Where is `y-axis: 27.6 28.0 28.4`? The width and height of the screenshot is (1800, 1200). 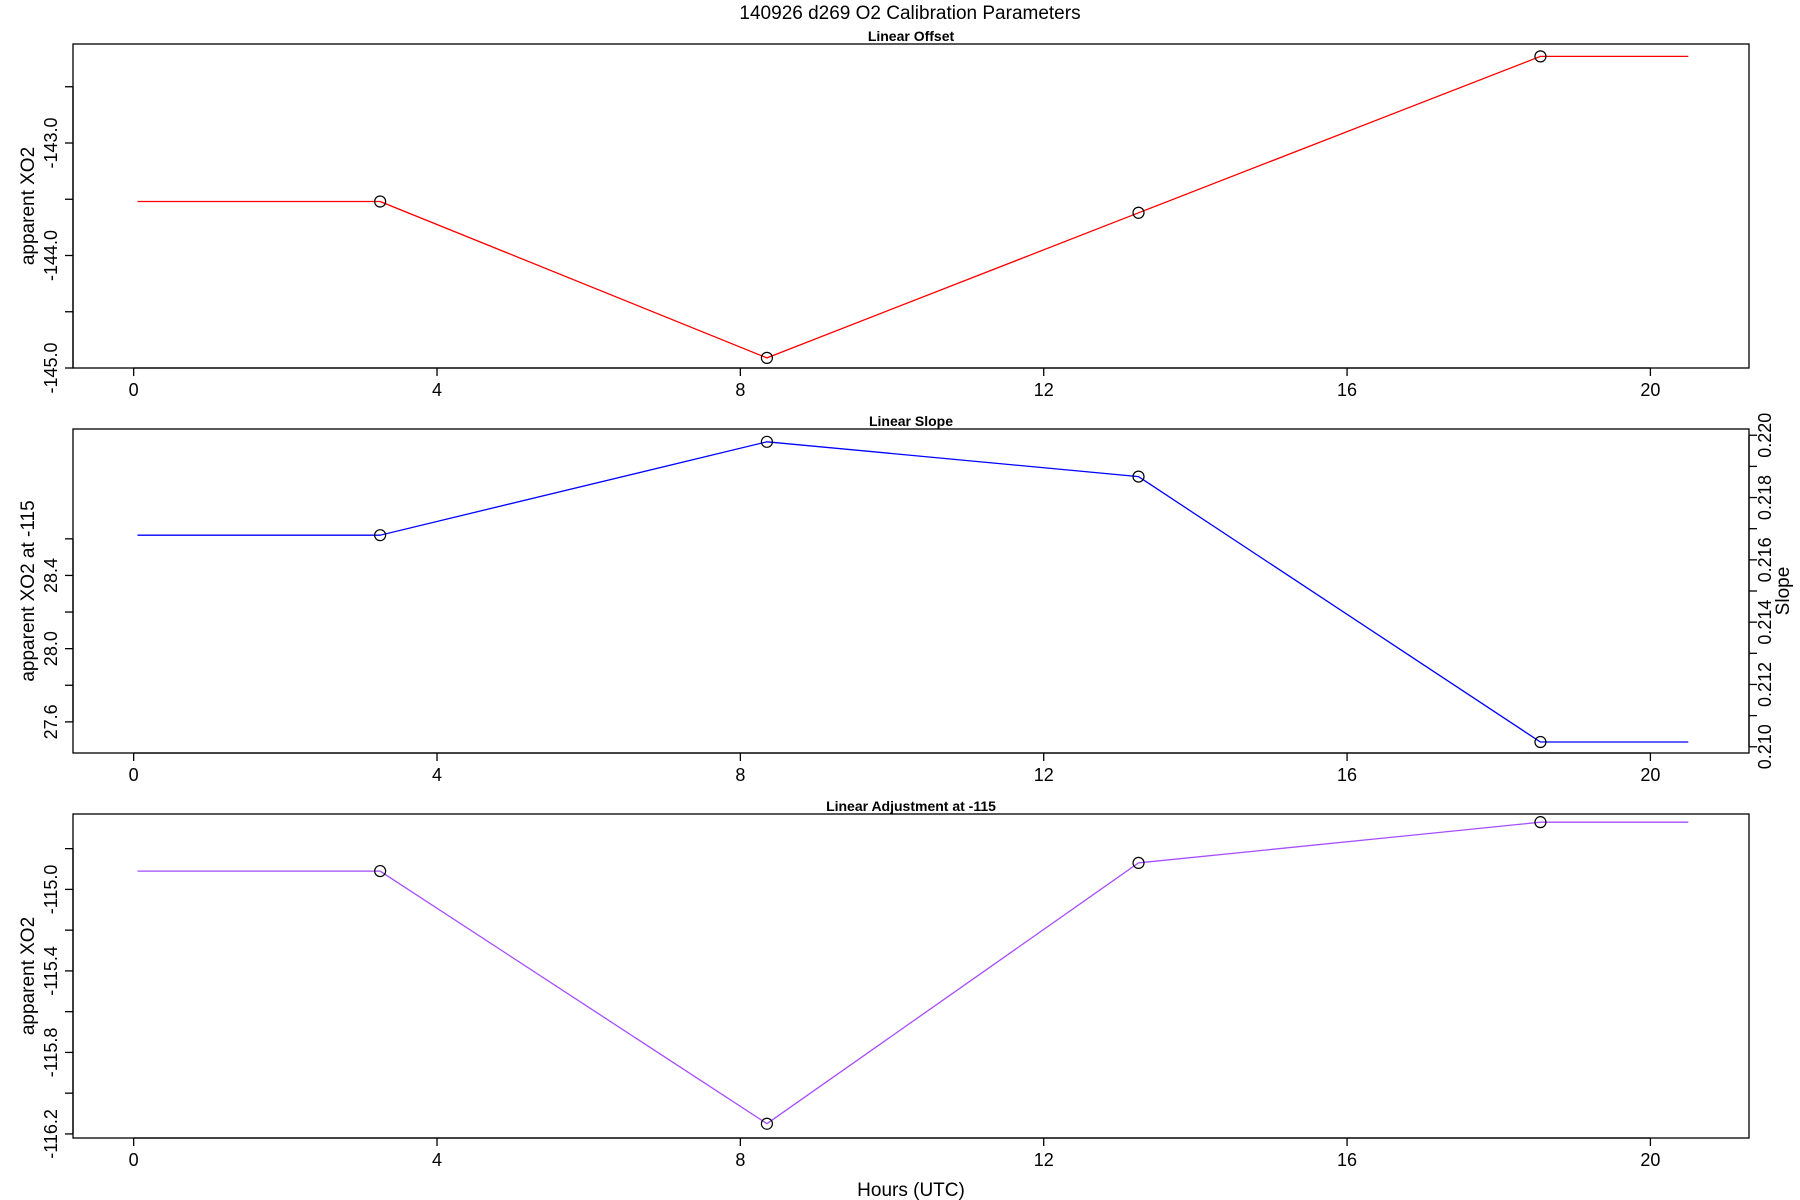
y-axis: 27.6 28.0 28.4 is located at coordinates (57, 638).